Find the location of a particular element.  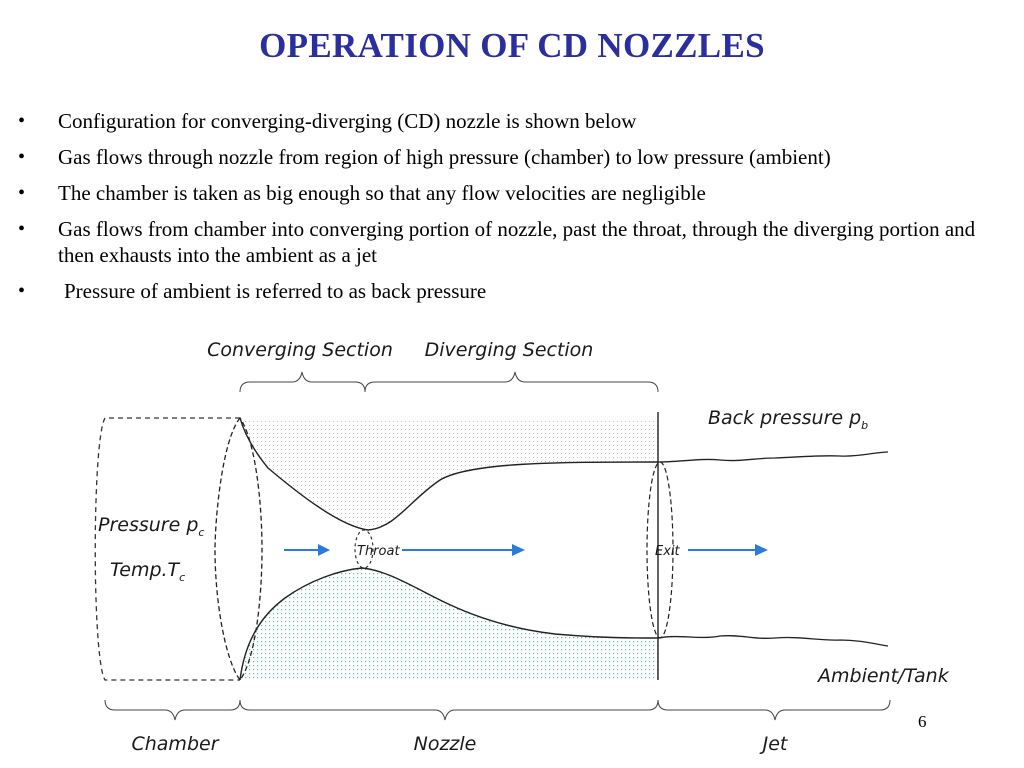

chamber-temp-label: Temp.Tc is located at coordinates (147, 571).